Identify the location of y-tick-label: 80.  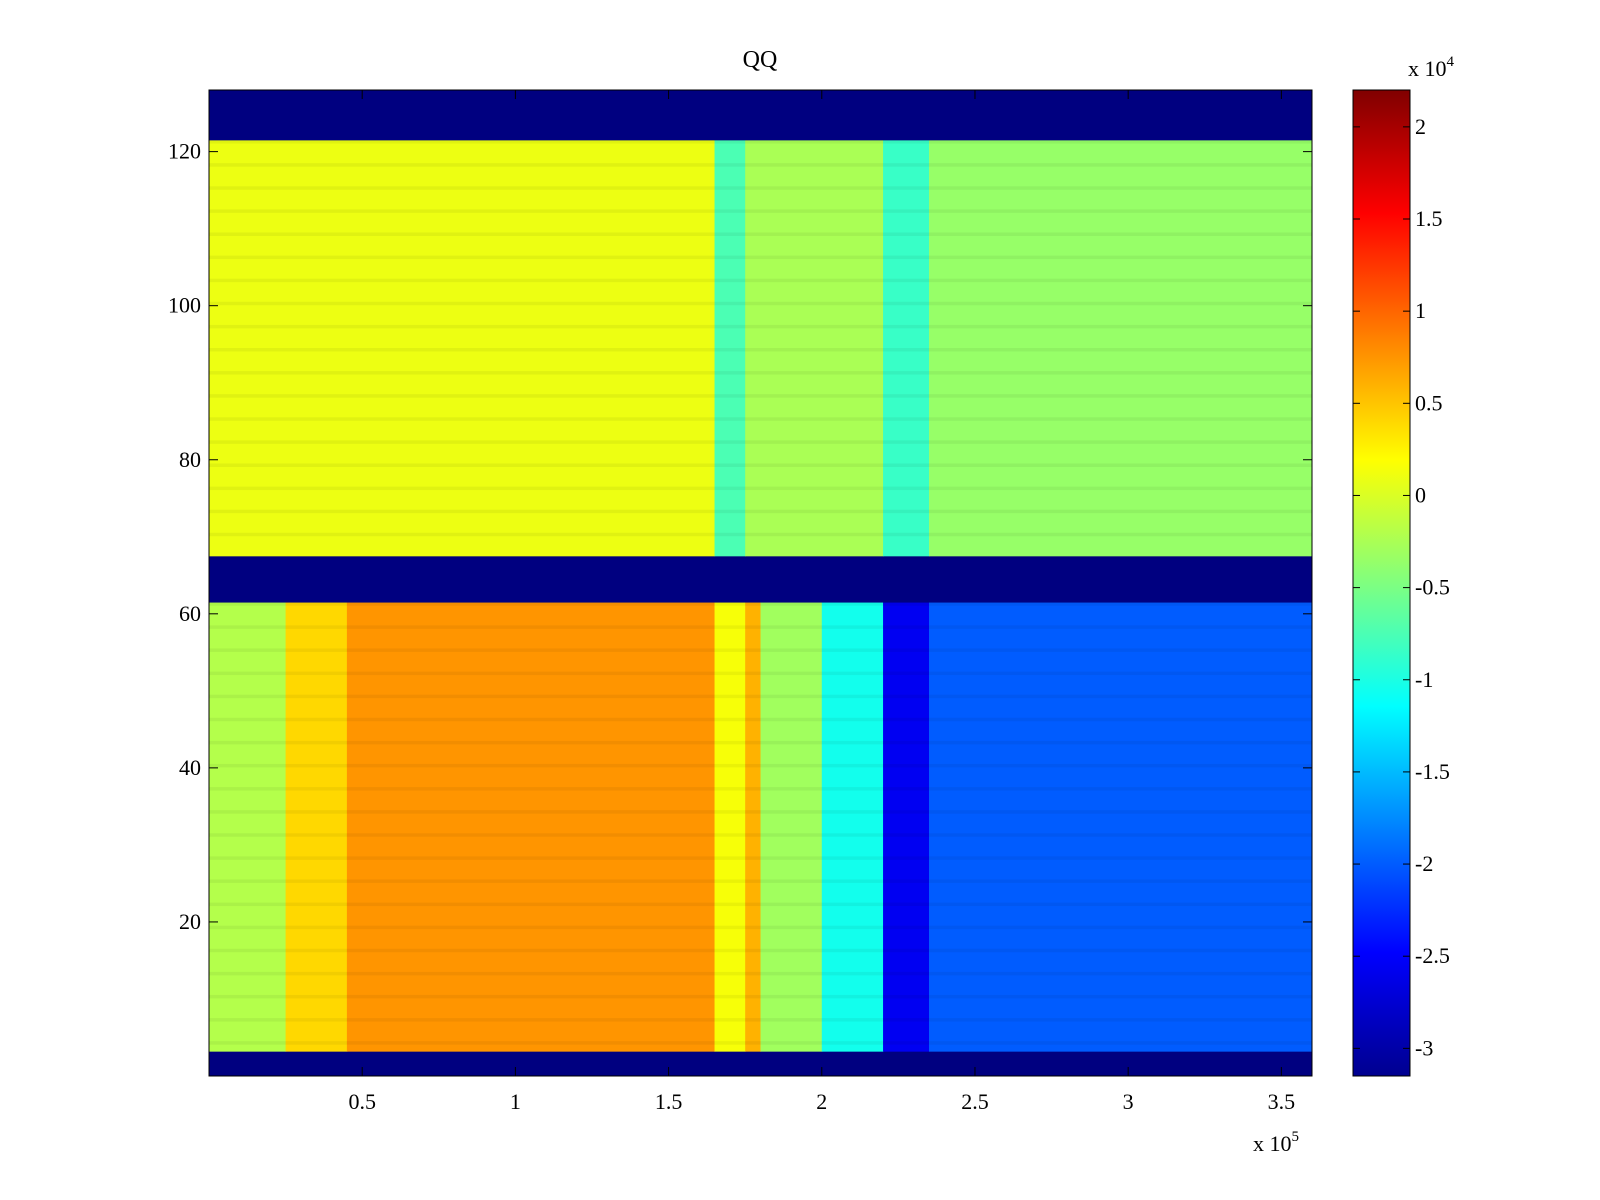
(190, 459).